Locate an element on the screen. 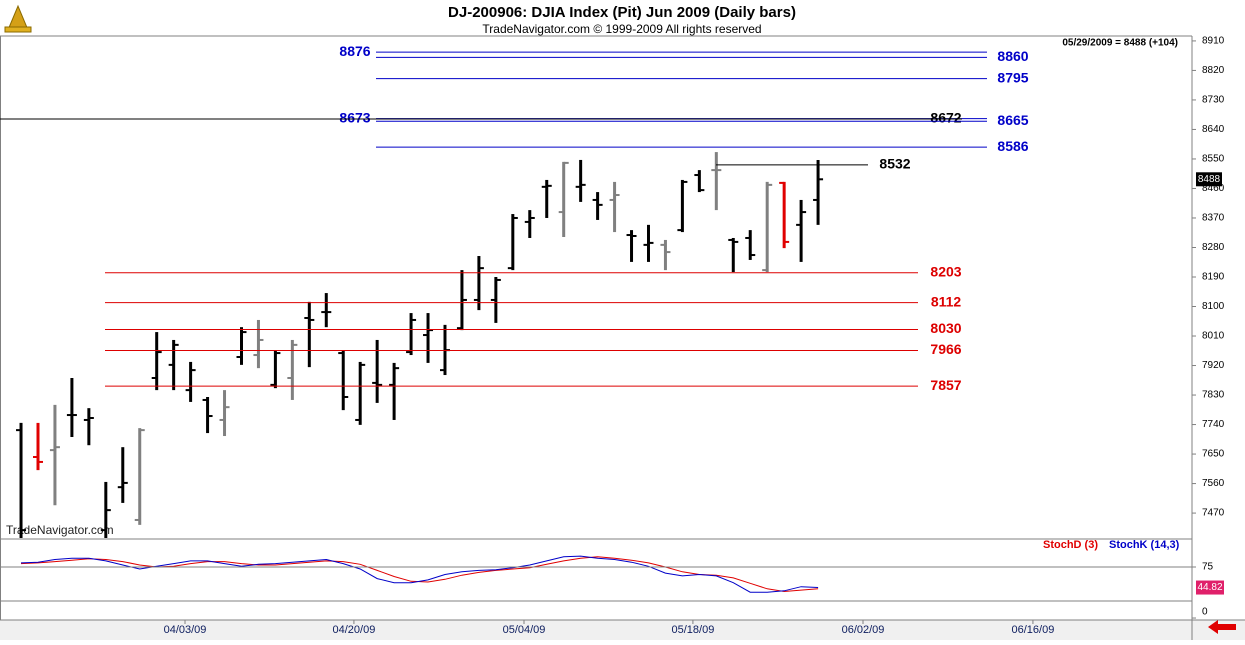 The image size is (1245, 645). last-value-label: 8488 is located at coordinates (1209, 179).